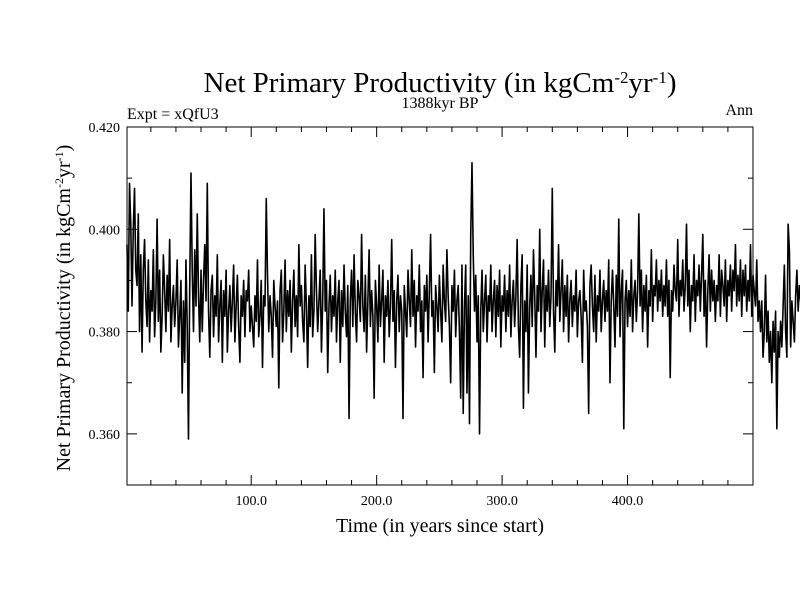 The image size is (800, 600). Describe the element at coordinates (105, 230) in the screenshot. I see `y-tick-label: 0.400` at that location.